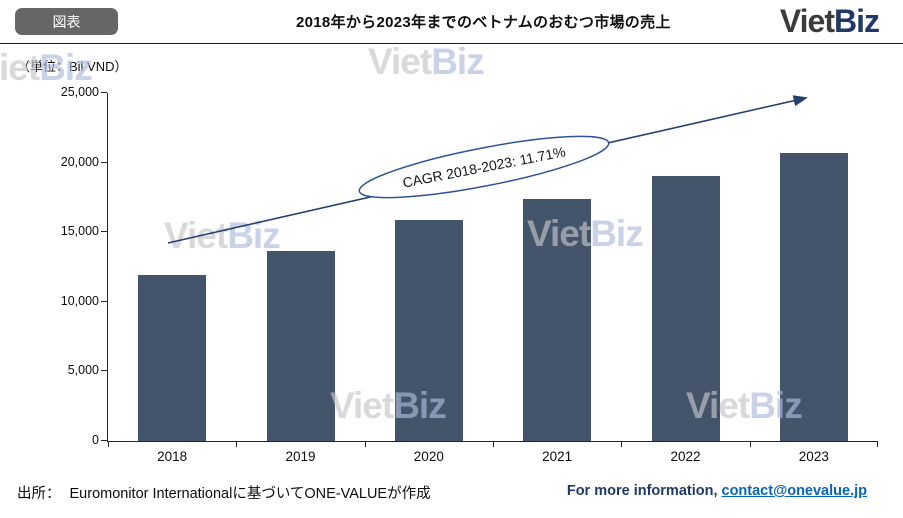 The height and width of the screenshot is (518, 903). What do you see at coordinates (857, 21) in the screenshot?
I see `logo-part-biz: Biz` at bounding box center [857, 21].